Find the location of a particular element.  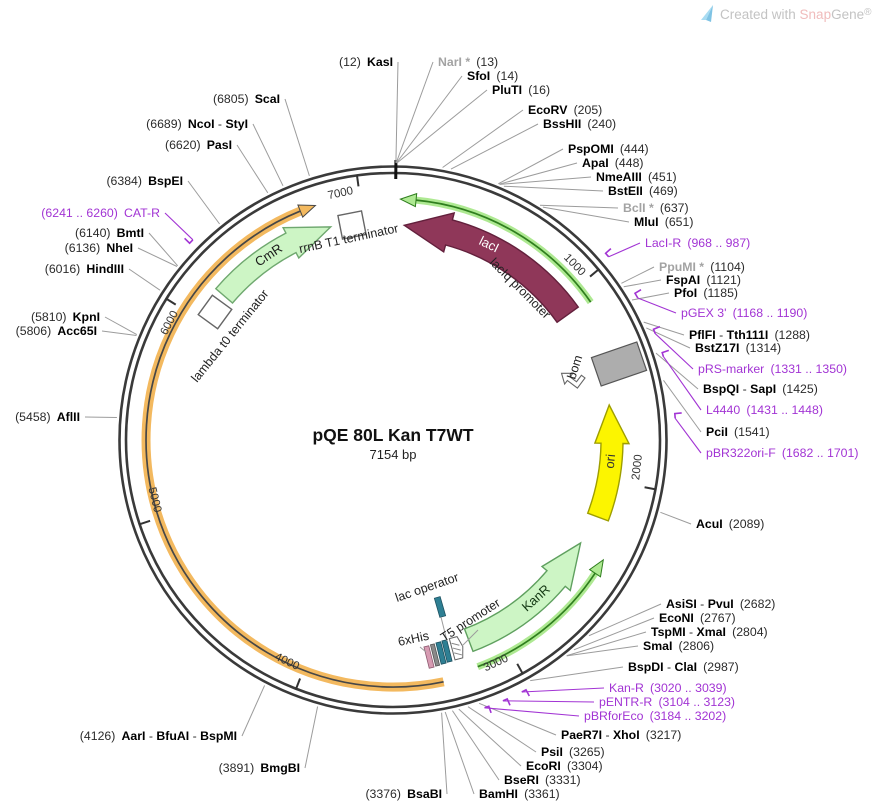

enzyme-label-pspomi: PspOMI (444) is located at coordinates (608, 149).